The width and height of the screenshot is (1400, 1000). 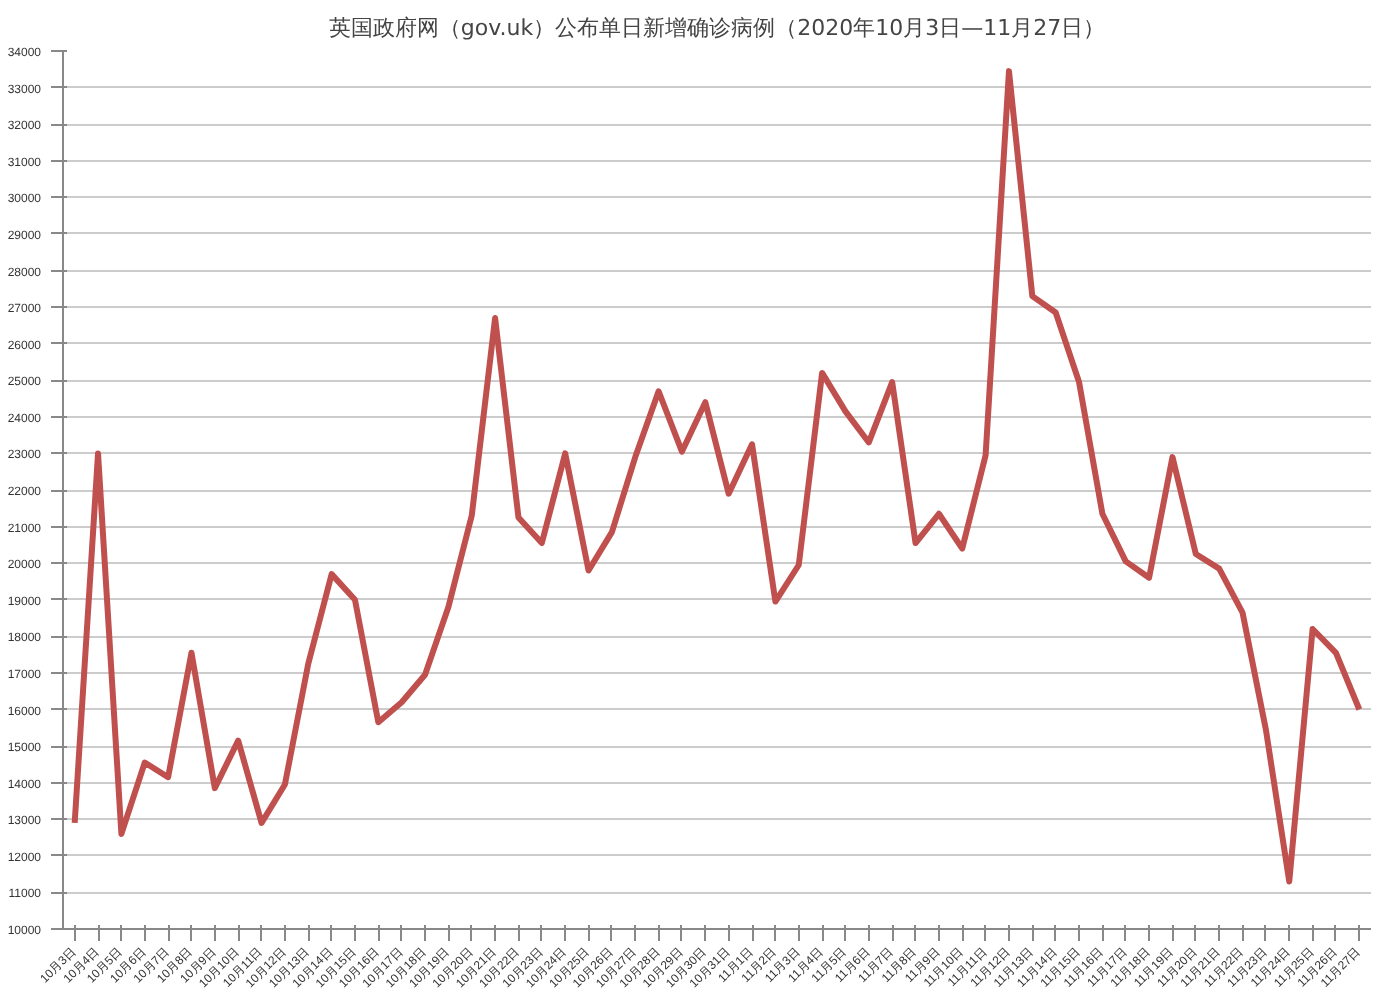 What do you see at coordinates (717, 28) in the screenshot?
I see `chart-title: 英国政府网（gov.uk）公布单日新增确诊病例（2020年10月3日—11月27日）` at bounding box center [717, 28].